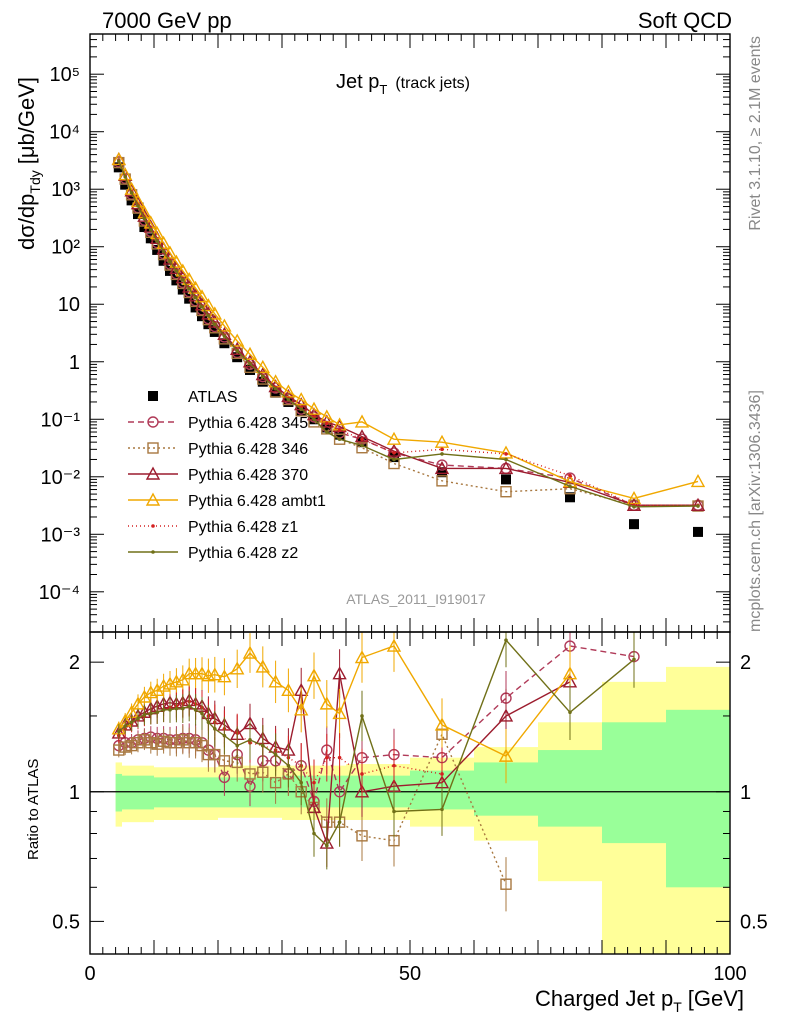  What do you see at coordinates (383, 89) in the screenshot?
I see `main-title-sub: T` at bounding box center [383, 89].